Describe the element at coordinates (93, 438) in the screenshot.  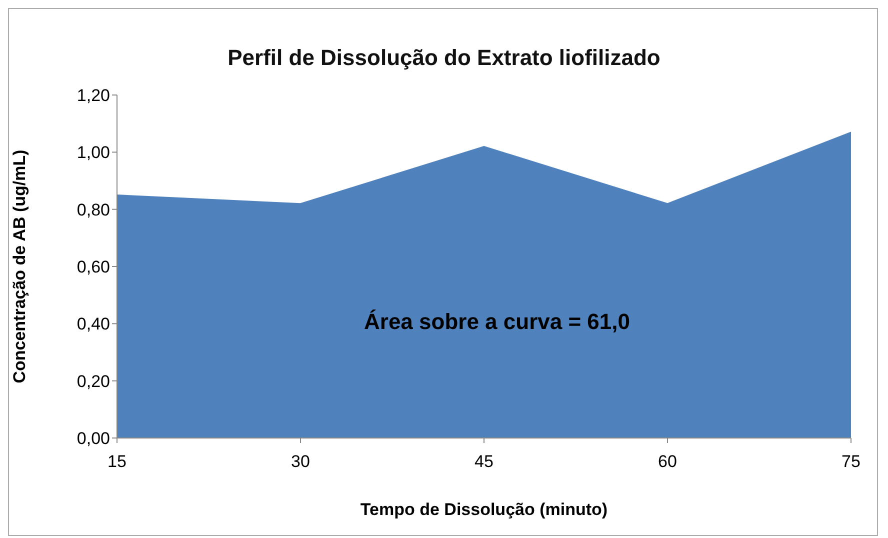
I see `y-tick-label: 0,00` at that location.